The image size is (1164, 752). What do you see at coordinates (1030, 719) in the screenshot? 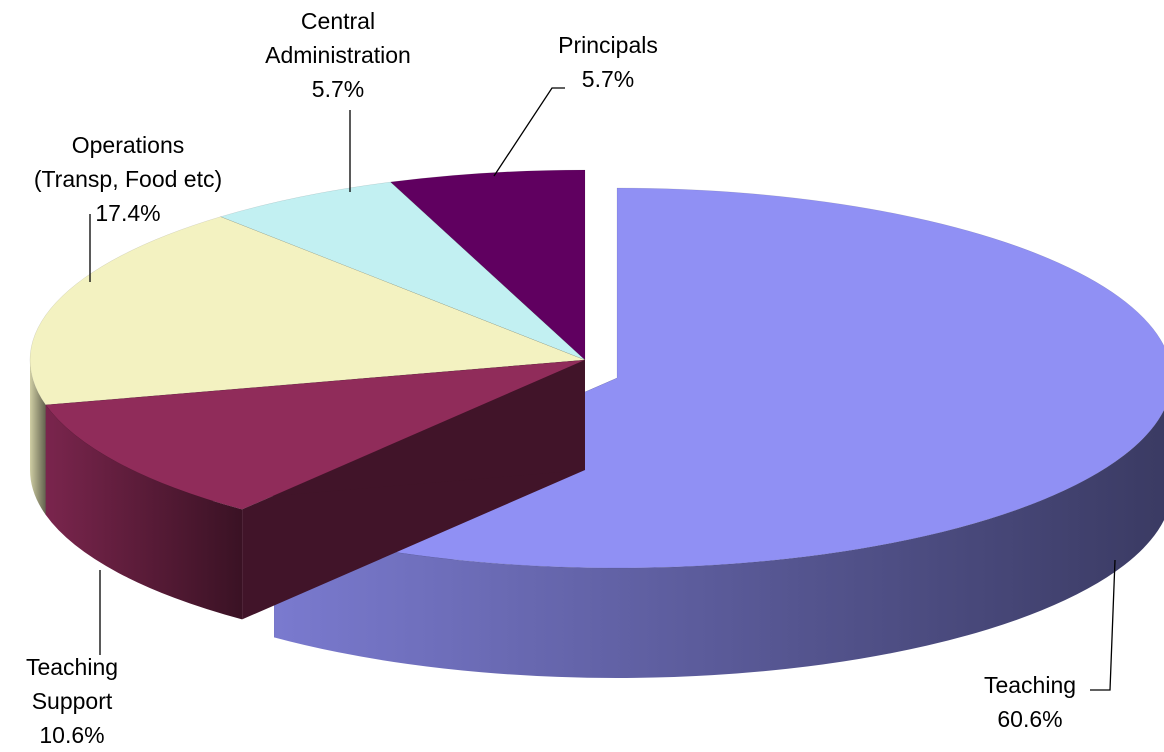
I see `value-label: 60.6%` at bounding box center [1030, 719].